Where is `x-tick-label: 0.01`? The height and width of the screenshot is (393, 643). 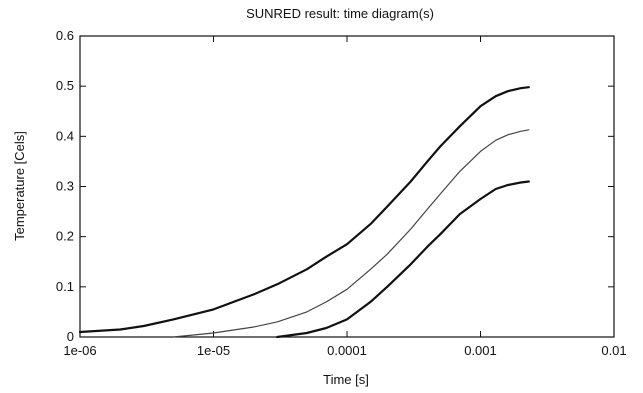
x-tick-label: 0.01 is located at coordinates (613, 350).